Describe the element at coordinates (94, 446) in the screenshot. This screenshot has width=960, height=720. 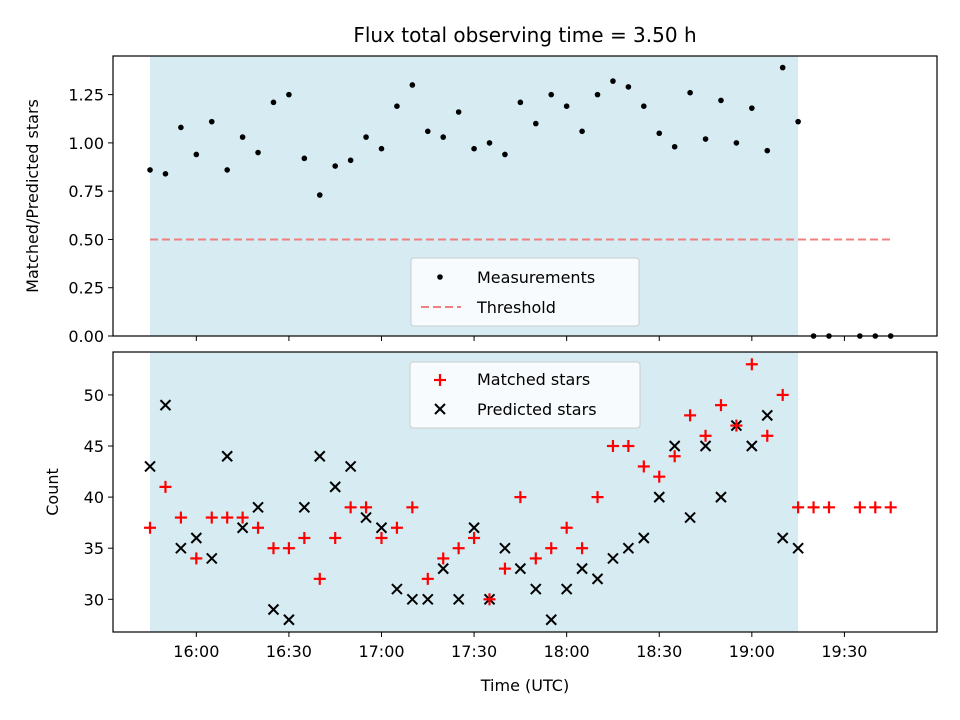
I see `bottom-y-tick-label: 45` at that location.